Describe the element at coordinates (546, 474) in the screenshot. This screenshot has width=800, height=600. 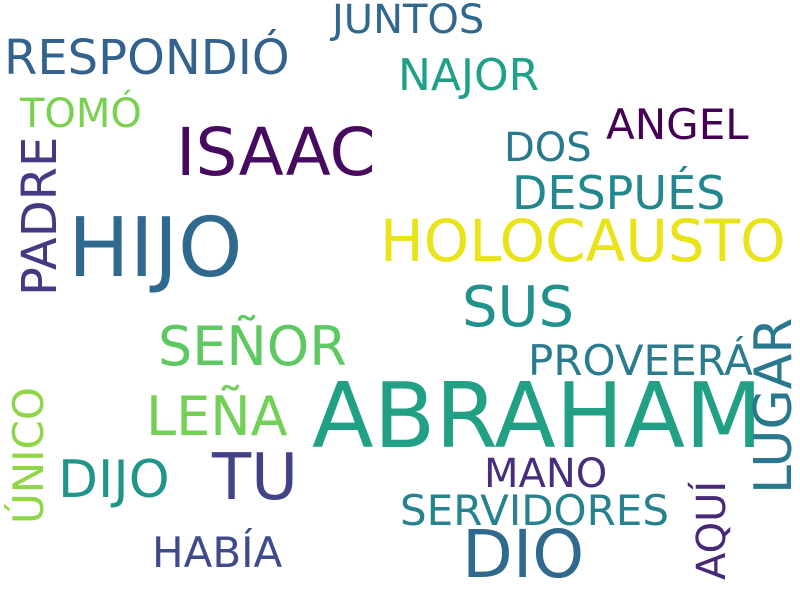
I see `word-mano: MANO` at that location.